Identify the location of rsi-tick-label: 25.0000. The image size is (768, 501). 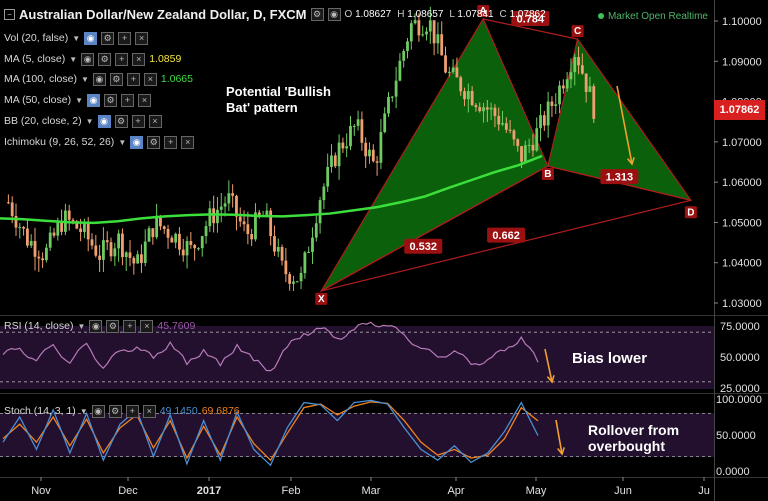
(740, 389).